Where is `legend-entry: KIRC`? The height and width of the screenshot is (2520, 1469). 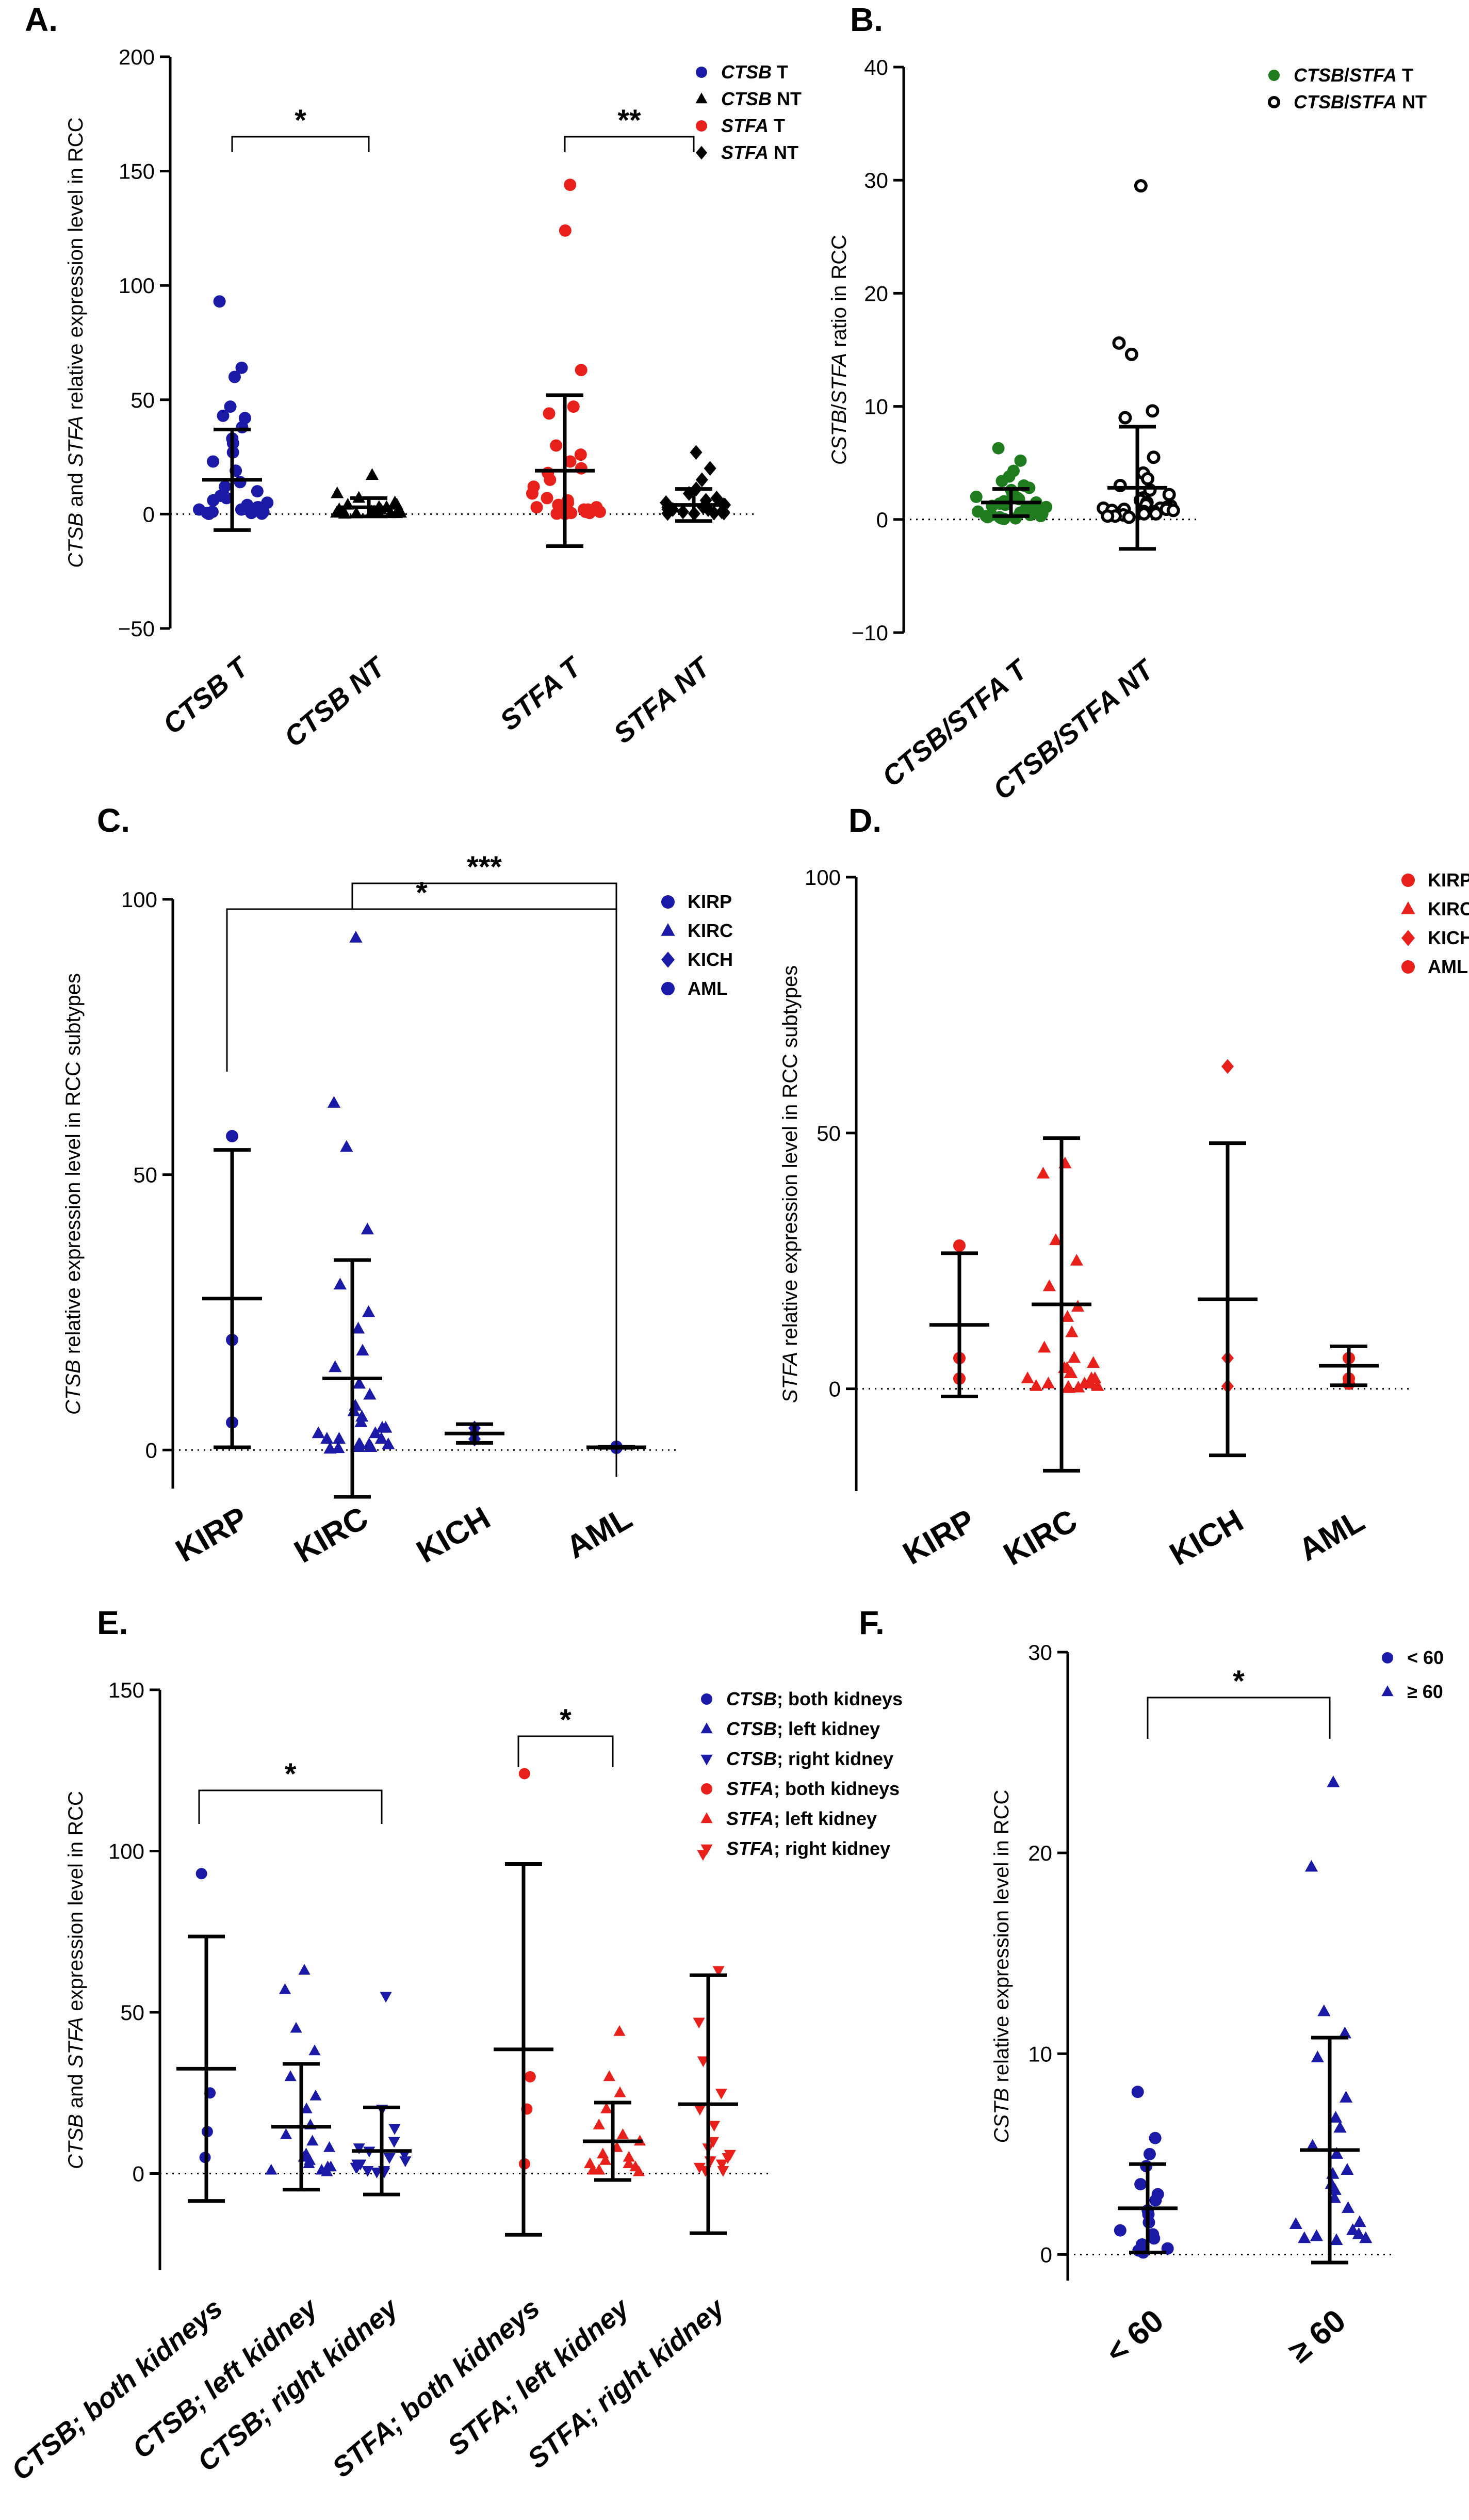
legend-entry: KIRC is located at coordinates (710, 930).